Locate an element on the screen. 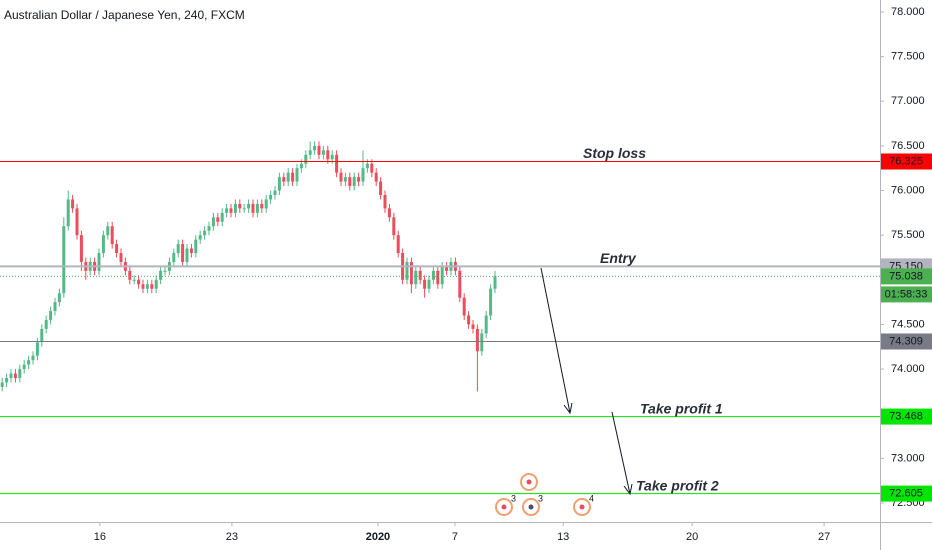  countdown: 01:58:33 is located at coordinates (906, 294).